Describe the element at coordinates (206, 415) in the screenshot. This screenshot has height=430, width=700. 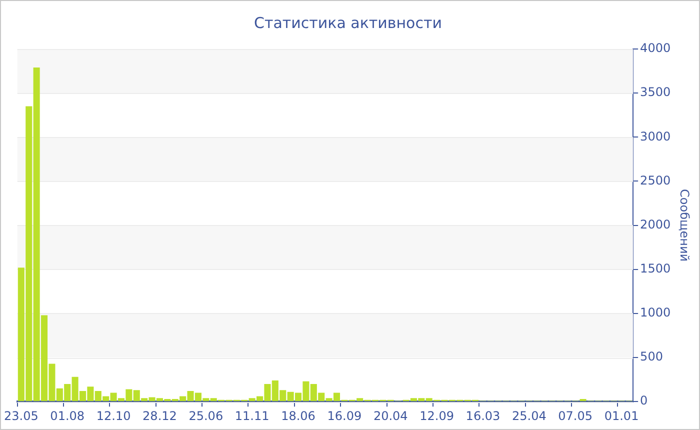
I see `x-tick-label: 25.06` at that location.